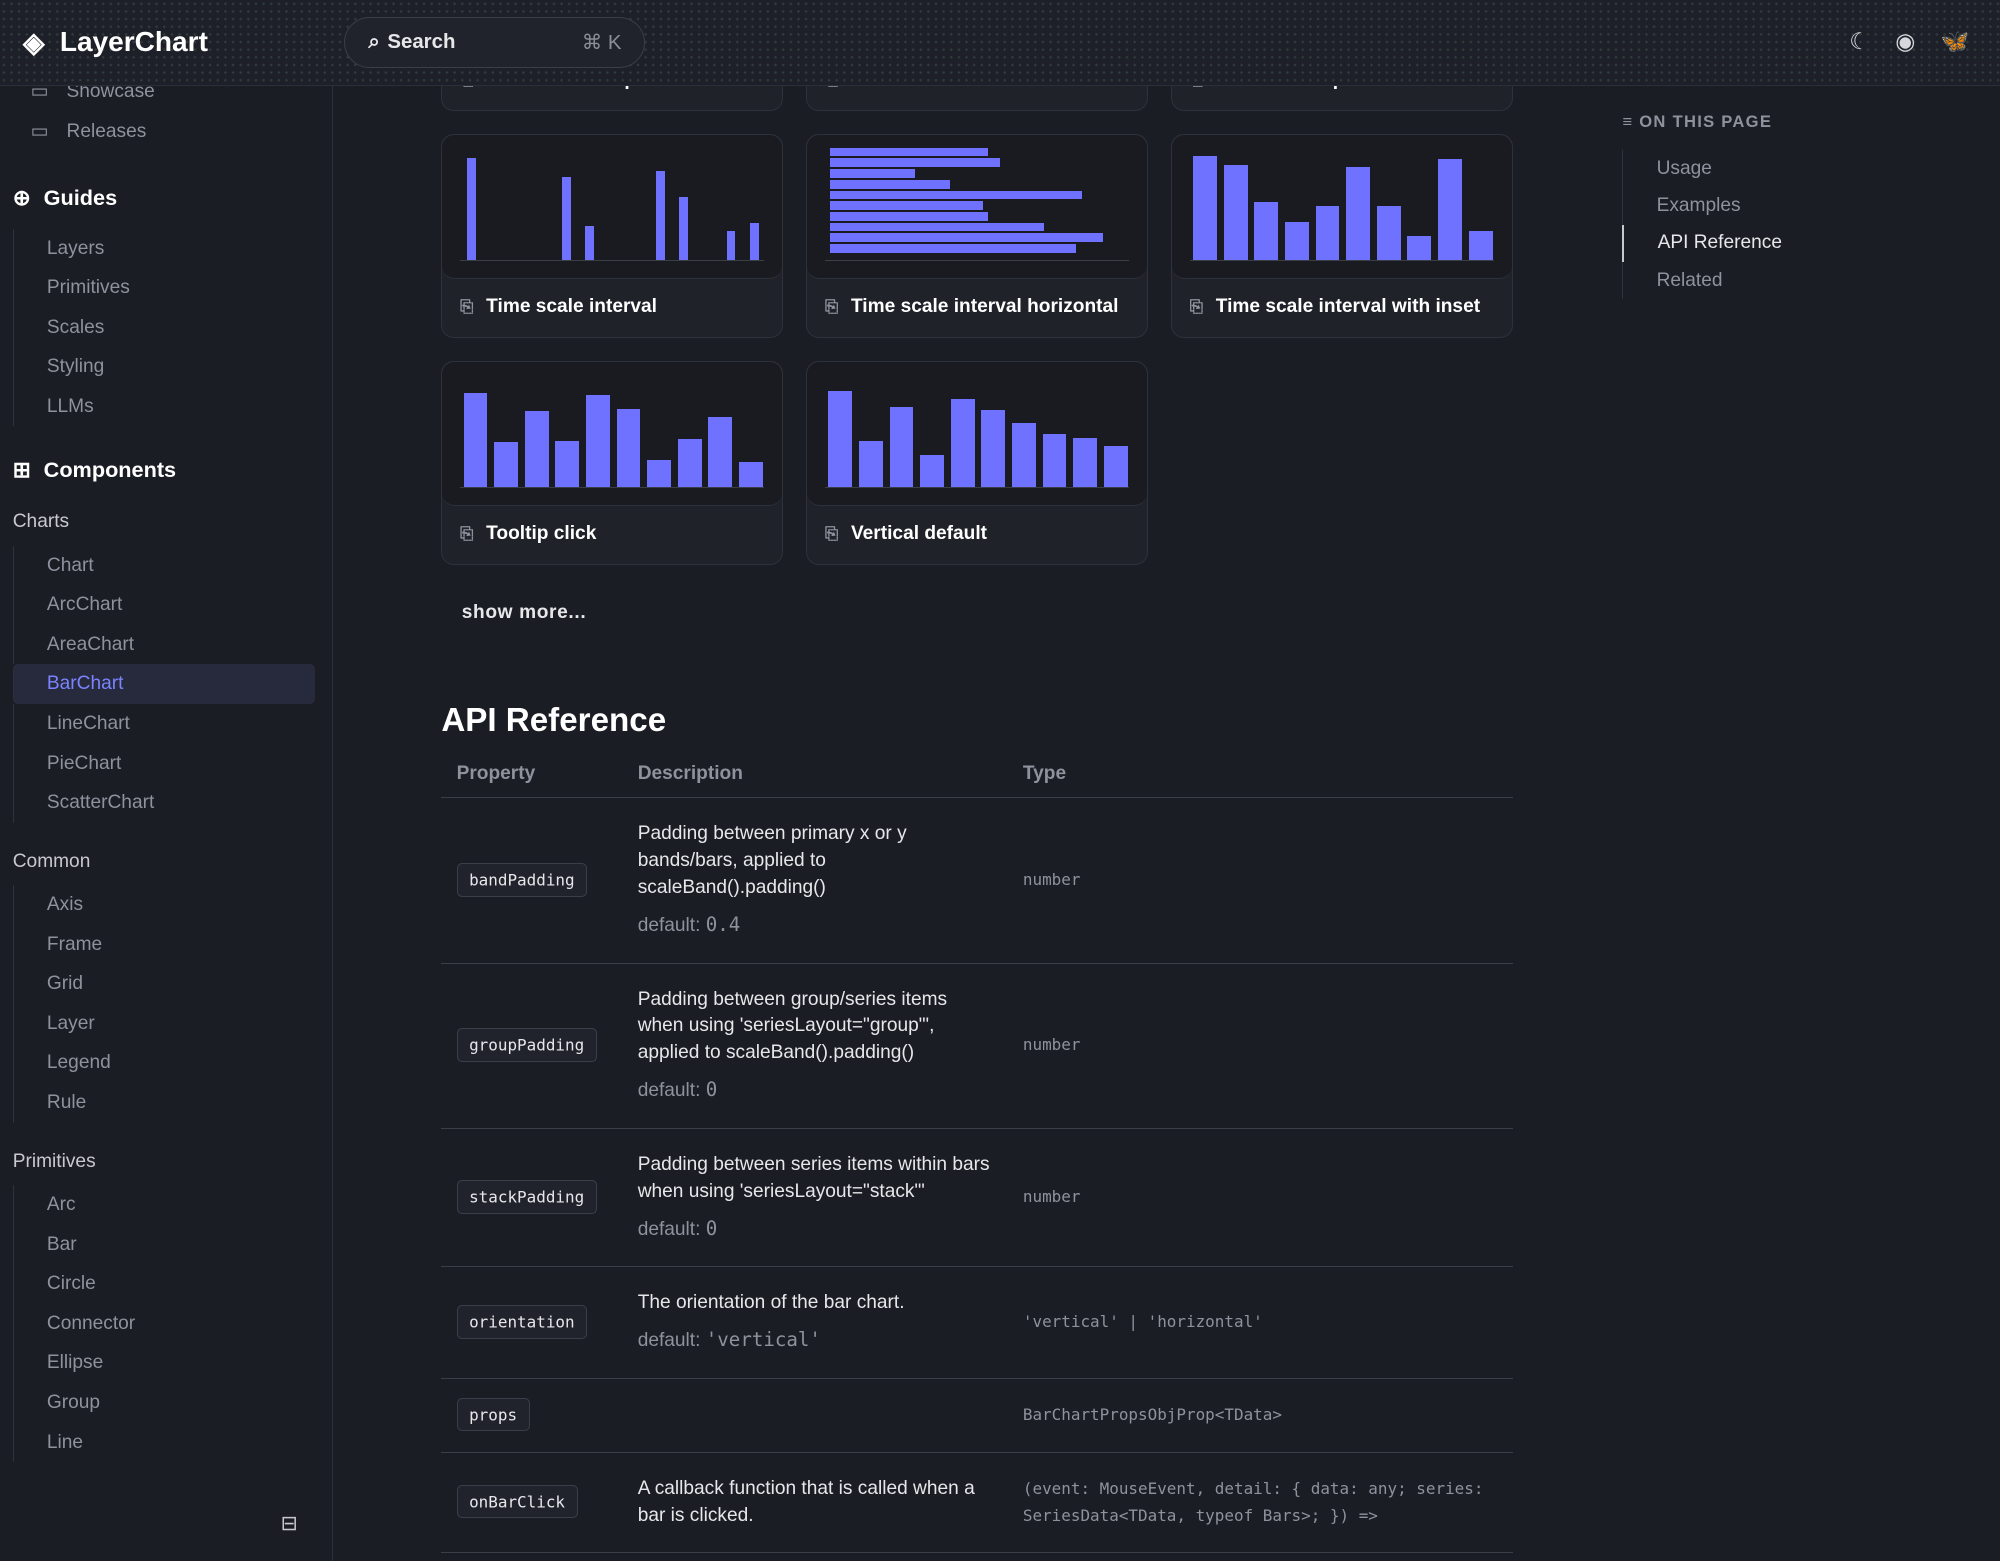 The width and height of the screenshot is (2000, 1561). Describe the element at coordinates (172, 406) in the screenshot. I see `sidebar-item-llms: LLMs` at that location.